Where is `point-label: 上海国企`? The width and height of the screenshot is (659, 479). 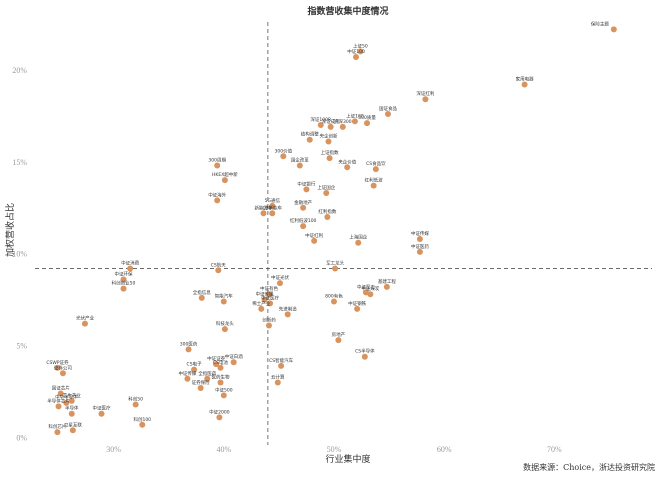
point-label: 上海国企 is located at coordinates (358, 237).